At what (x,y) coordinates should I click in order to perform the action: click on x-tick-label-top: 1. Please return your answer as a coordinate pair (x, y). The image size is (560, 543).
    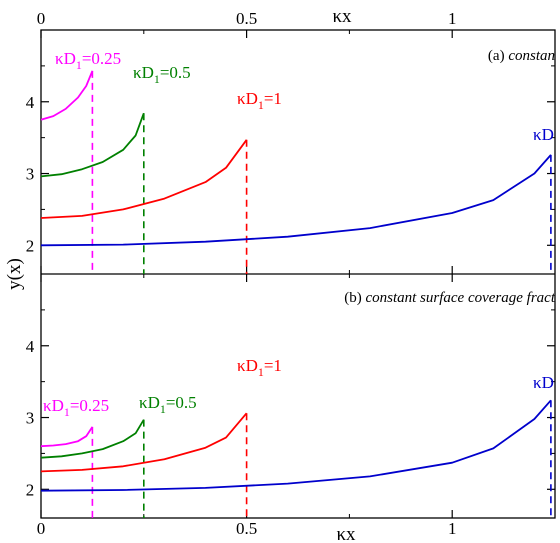
    Looking at the image, I should click on (452, 18).